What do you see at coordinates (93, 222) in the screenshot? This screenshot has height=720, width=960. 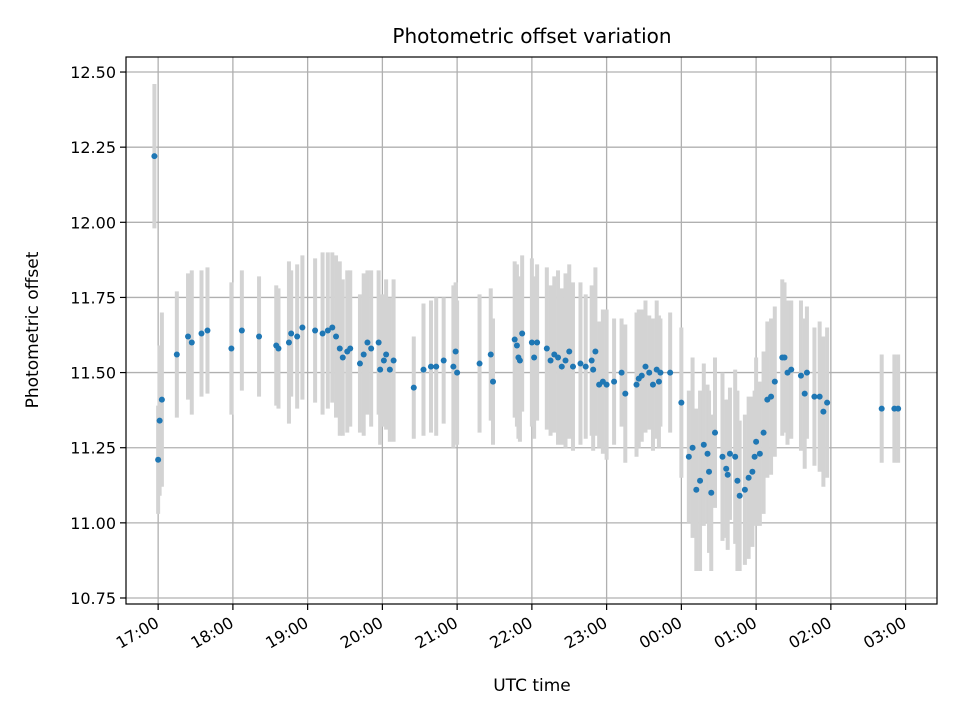 I see `y-tick-label: 12.00` at bounding box center [93, 222].